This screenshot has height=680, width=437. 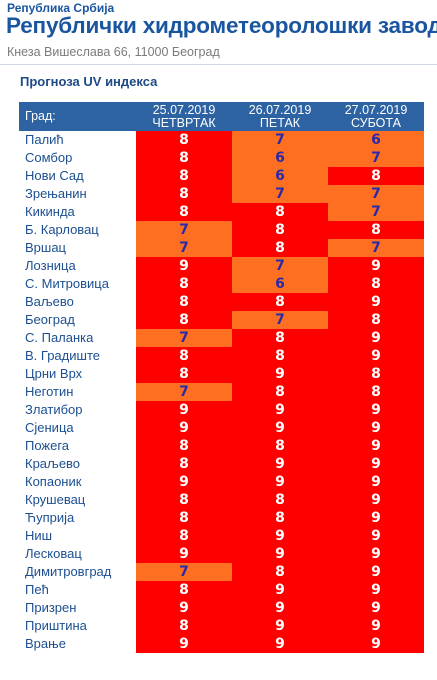 What do you see at coordinates (77, 320) in the screenshot?
I see `city-name: Београд` at bounding box center [77, 320].